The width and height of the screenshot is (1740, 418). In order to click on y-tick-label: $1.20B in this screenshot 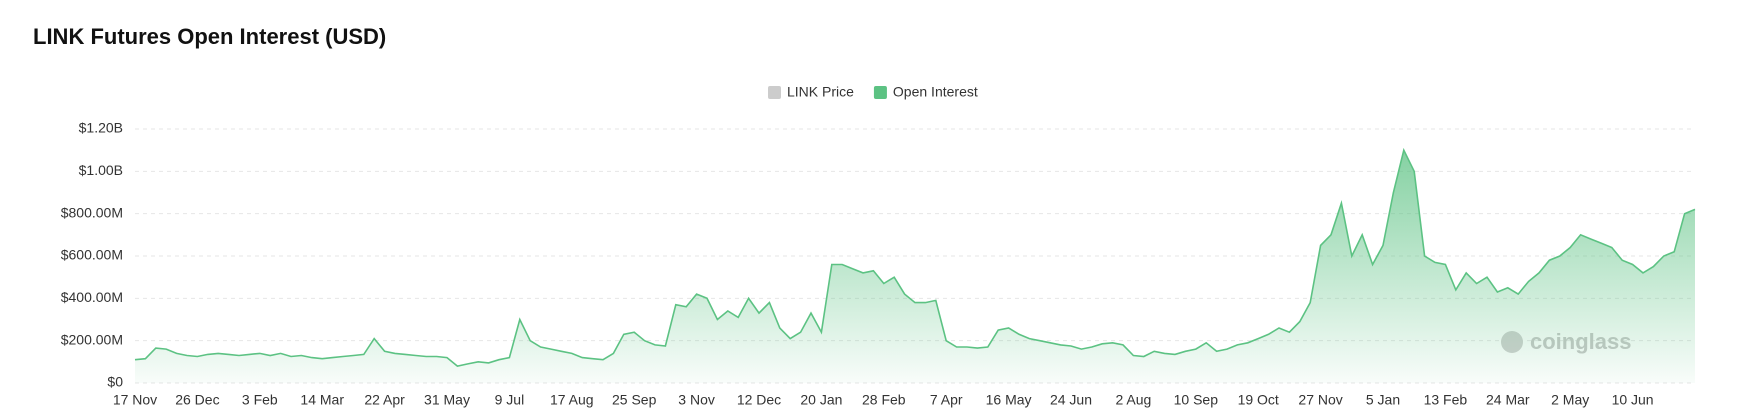, I will do `click(101, 128)`.